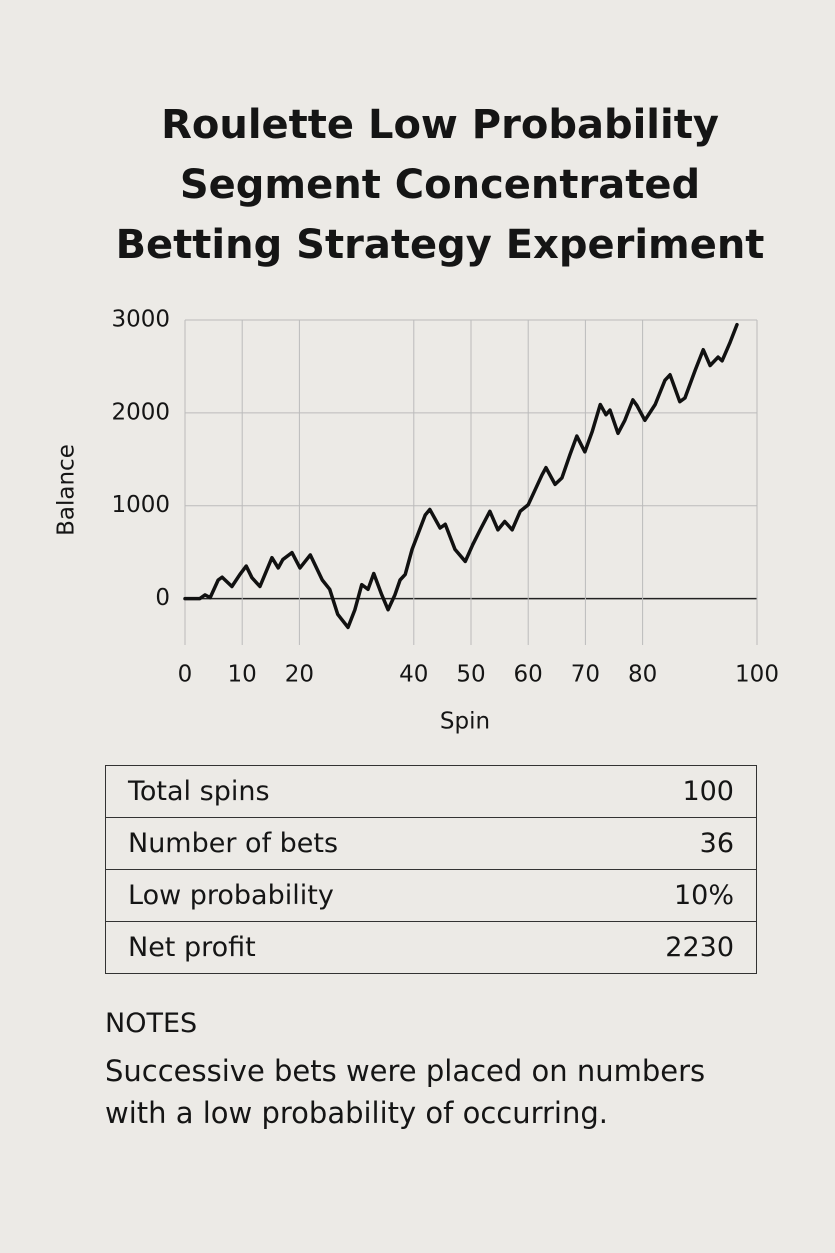 The width and height of the screenshot is (835, 1253). I want to click on y-axis-label: Balance, so click(67, 490).